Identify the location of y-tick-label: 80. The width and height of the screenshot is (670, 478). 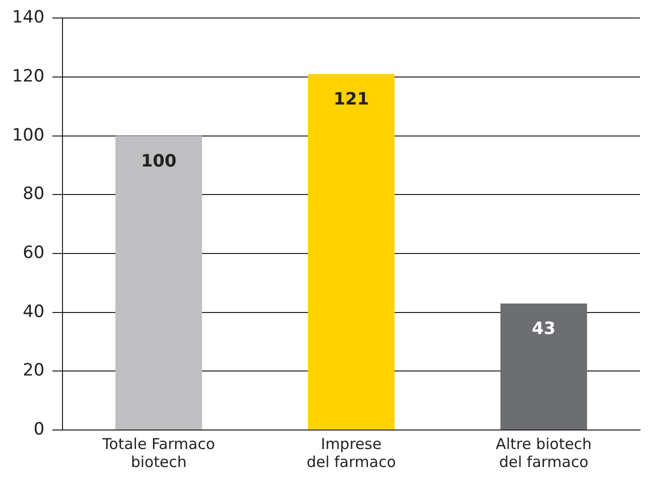
(33, 194).